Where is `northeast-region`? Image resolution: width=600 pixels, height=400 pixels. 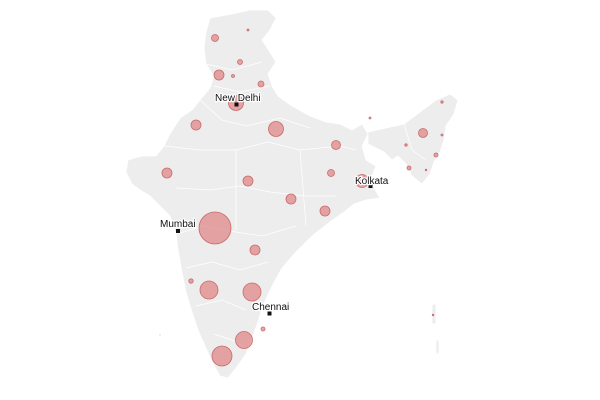
northeast-region is located at coordinates (413, 139).